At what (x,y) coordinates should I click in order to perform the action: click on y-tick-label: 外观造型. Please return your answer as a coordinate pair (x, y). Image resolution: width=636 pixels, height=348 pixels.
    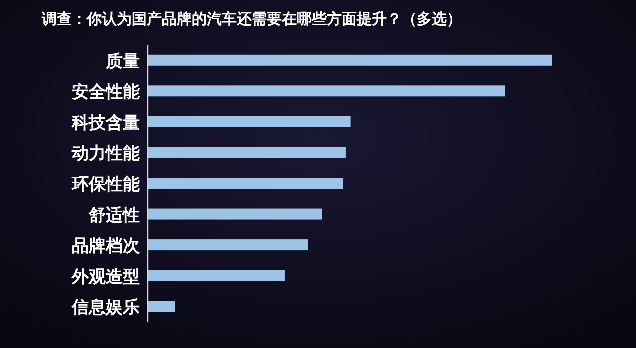
    Looking at the image, I should click on (105, 277).